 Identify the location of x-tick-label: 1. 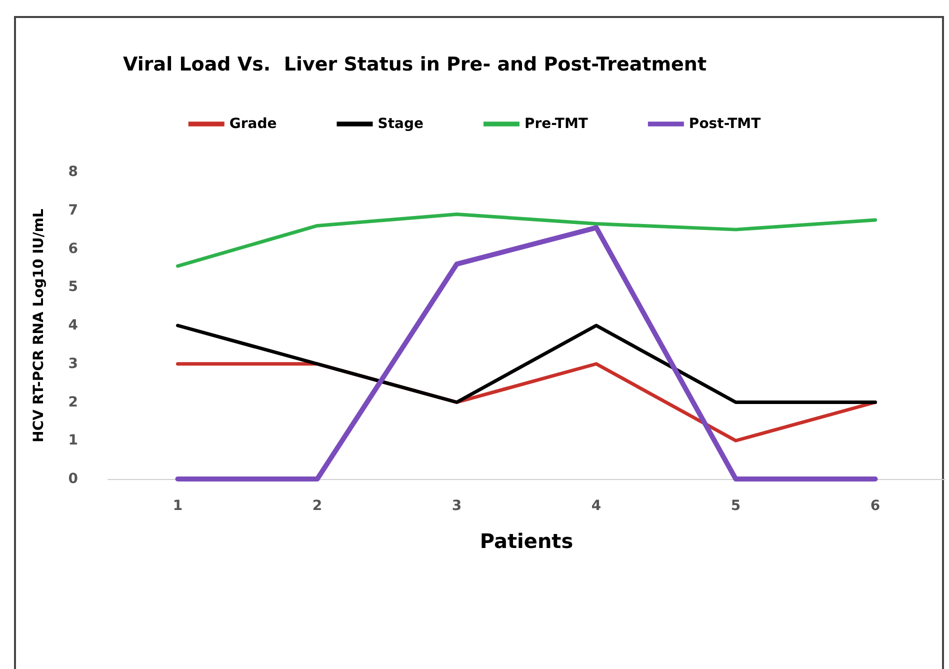
(177, 506).